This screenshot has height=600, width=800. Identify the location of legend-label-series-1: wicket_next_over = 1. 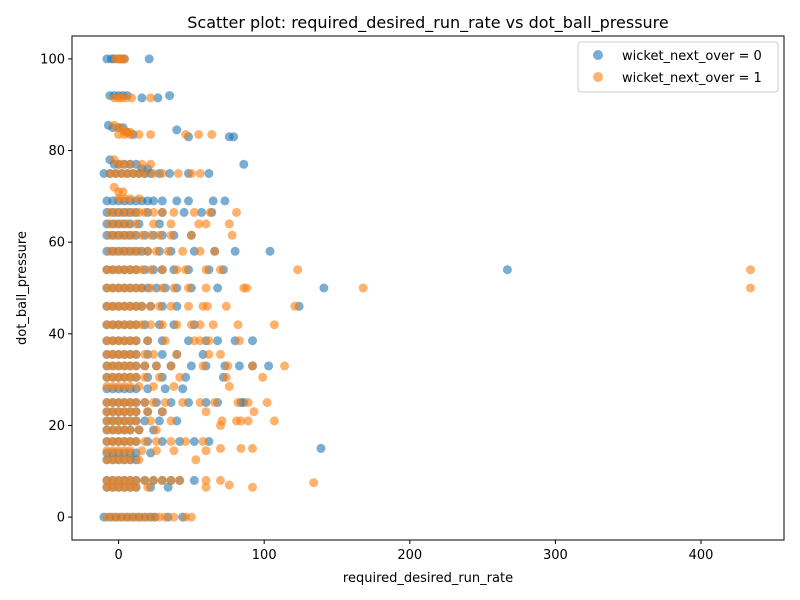
(692, 78).